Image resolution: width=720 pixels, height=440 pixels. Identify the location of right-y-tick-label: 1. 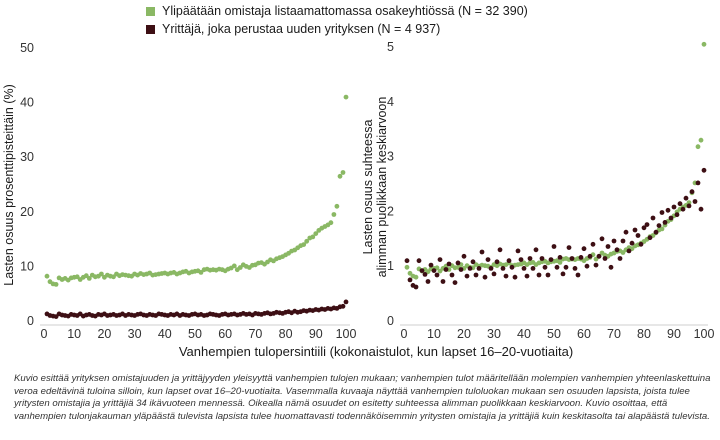
(390, 266).